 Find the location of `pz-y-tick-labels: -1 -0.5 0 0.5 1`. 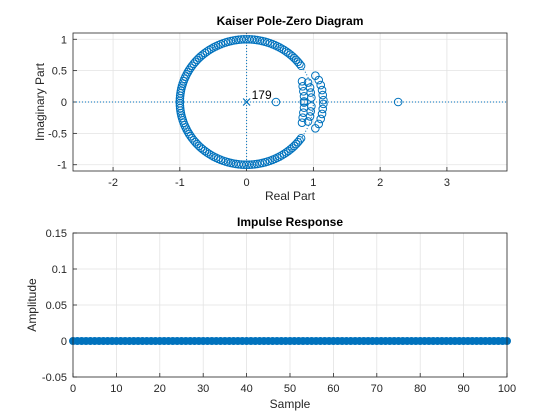

pz-y-tick-labels: -1 -0.5 0 0.5 1 is located at coordinates (57, 102).